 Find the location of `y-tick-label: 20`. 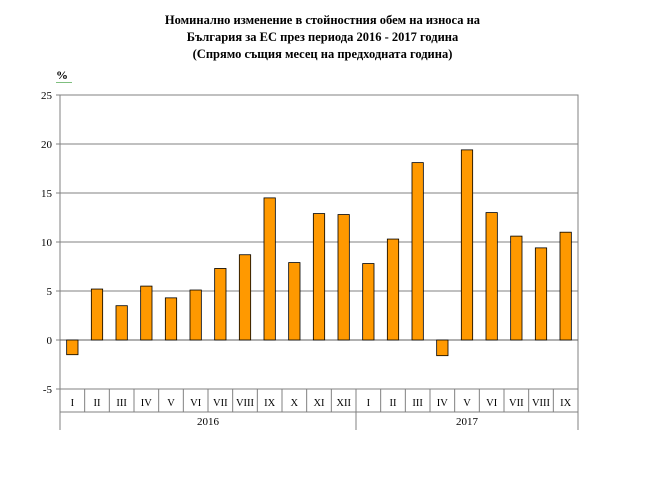

y-tick-label: 20 is located at coordinates (47, 145).